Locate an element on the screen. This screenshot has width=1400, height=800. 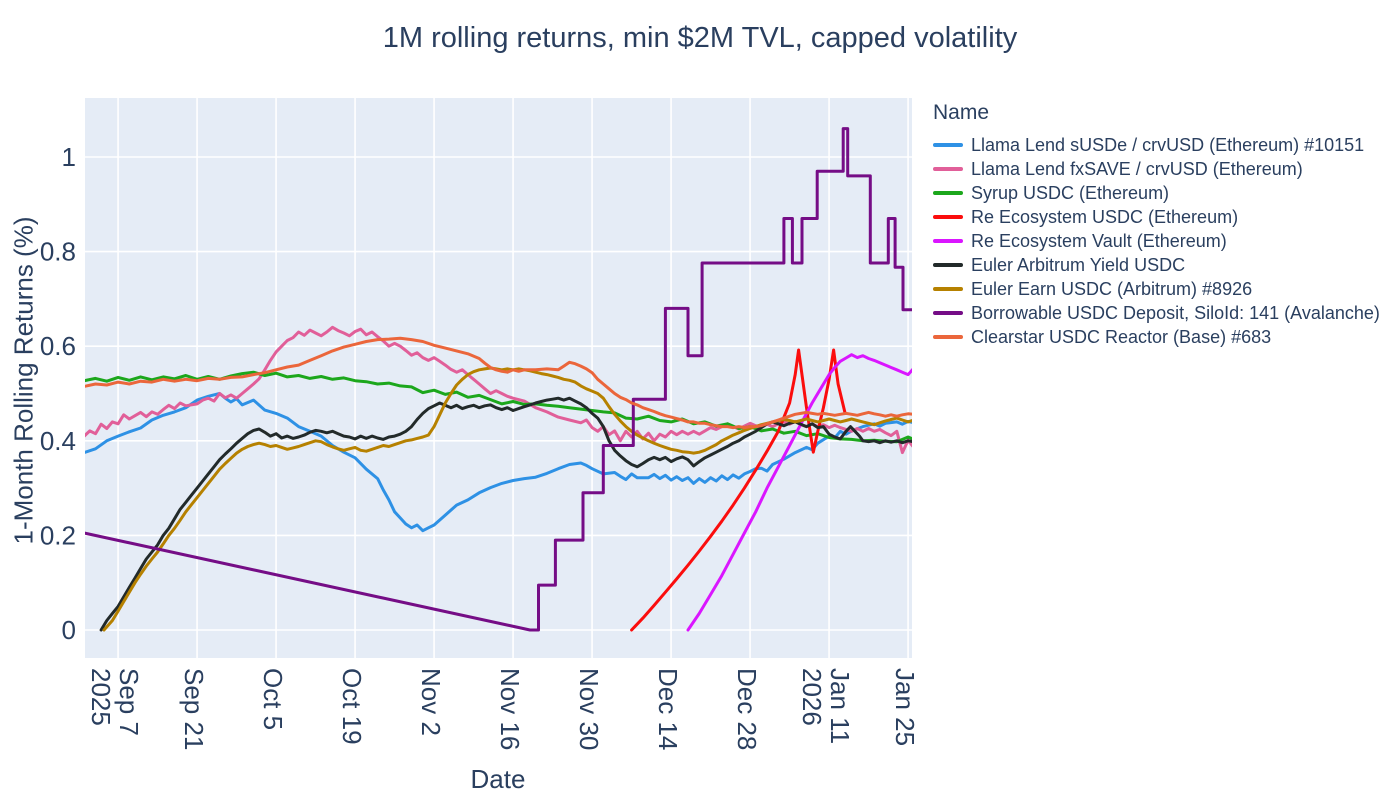
x-tick-label: Oct 5 is located at coordinates (273, 699).